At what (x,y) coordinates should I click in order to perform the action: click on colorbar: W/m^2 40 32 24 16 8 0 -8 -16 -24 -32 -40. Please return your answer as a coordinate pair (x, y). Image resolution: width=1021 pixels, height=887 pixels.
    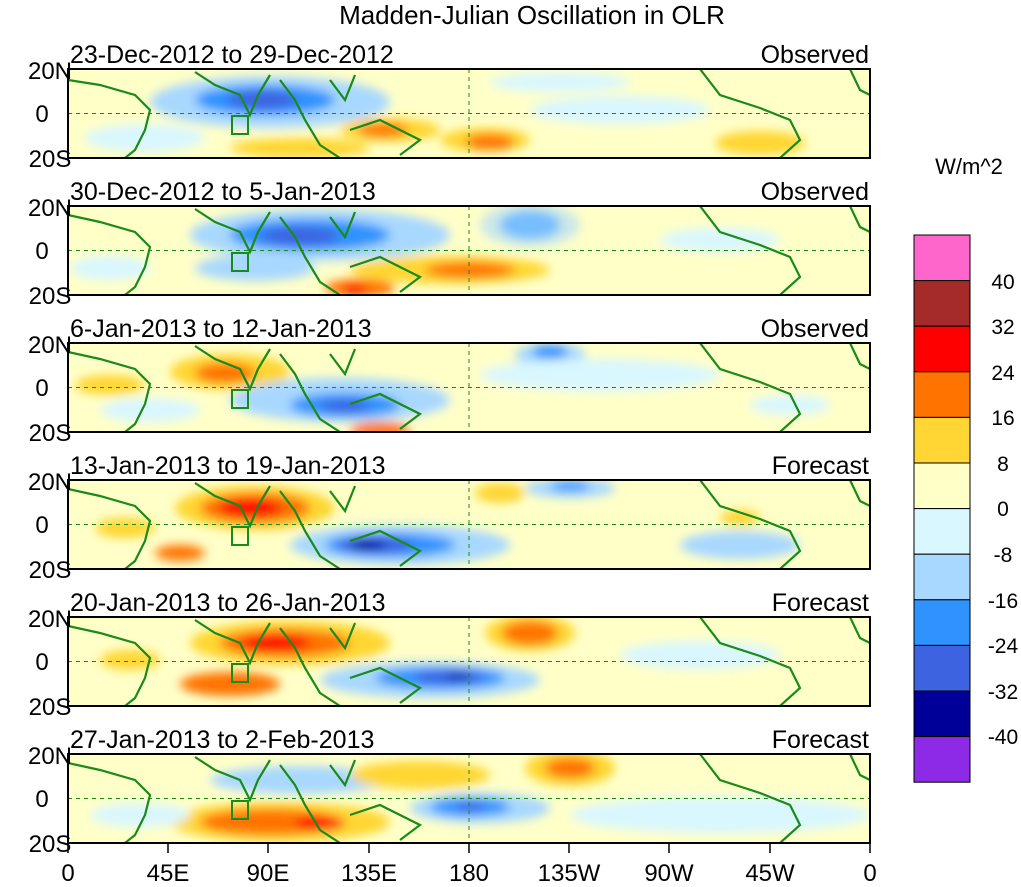
    Looking at the image, I should click on (966, 468).